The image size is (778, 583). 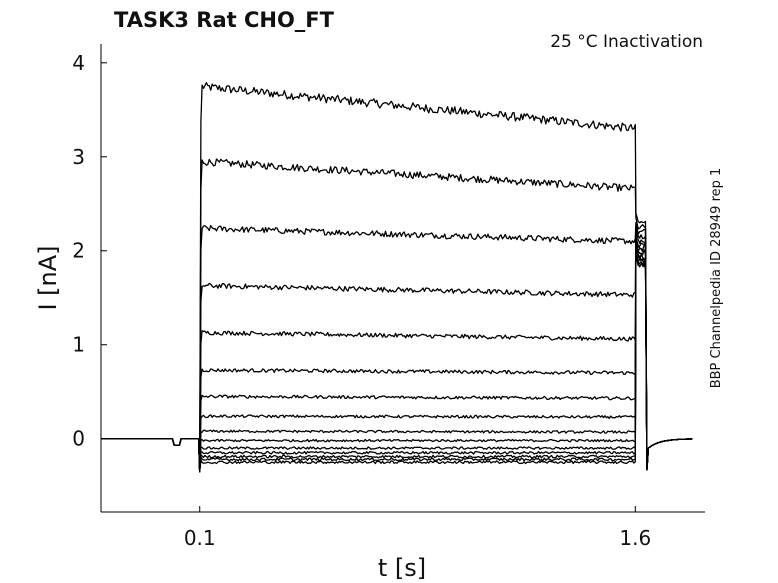 What do you see at coordinates (402, 568) in the screenshot?
I see `x-axis-label: t [s]` at bounding box center [402, 568].